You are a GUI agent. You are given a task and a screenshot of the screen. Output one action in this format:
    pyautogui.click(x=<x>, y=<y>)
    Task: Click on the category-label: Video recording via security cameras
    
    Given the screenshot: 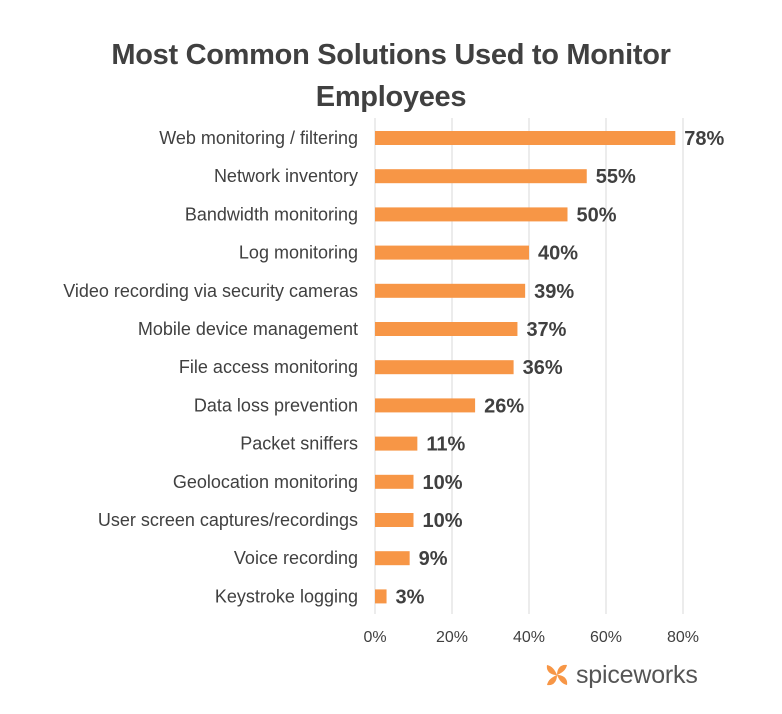 What is the action you would take?
    pyautogui.click(x=210, y=291)
    